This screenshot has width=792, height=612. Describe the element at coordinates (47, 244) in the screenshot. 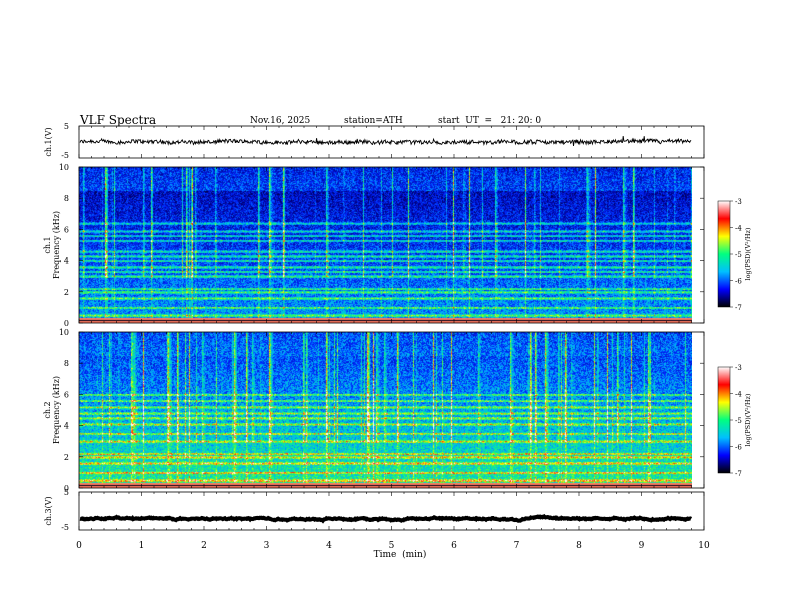

I see `y-axis-channel-label: ch.1` at that location.